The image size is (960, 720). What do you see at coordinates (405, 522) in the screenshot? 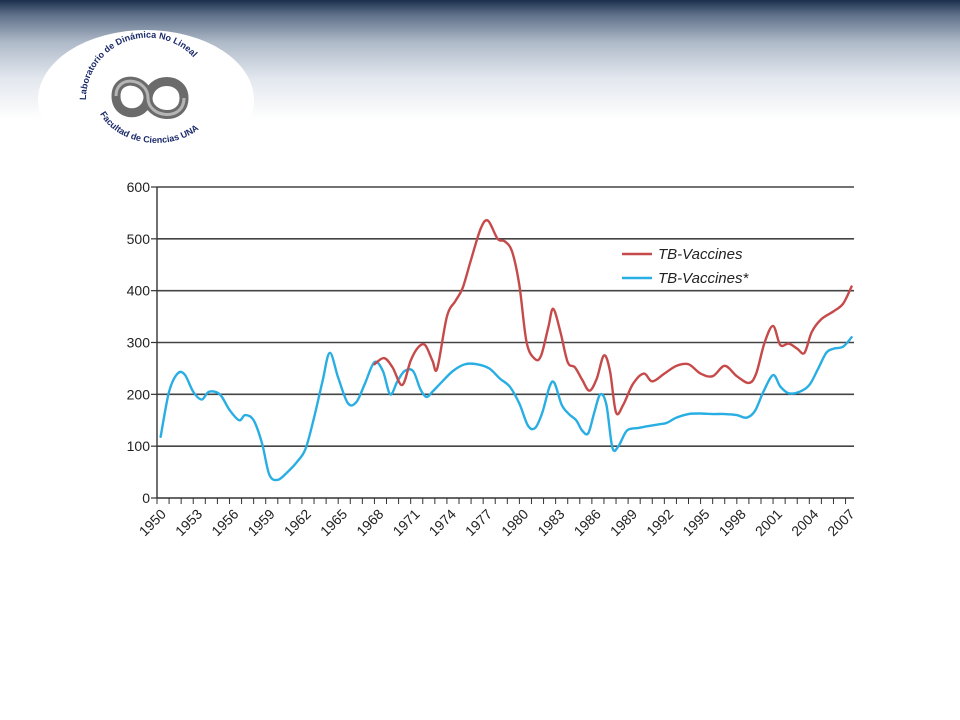
I see `x-tick-label: 1971` at bounding box center [405, 522].